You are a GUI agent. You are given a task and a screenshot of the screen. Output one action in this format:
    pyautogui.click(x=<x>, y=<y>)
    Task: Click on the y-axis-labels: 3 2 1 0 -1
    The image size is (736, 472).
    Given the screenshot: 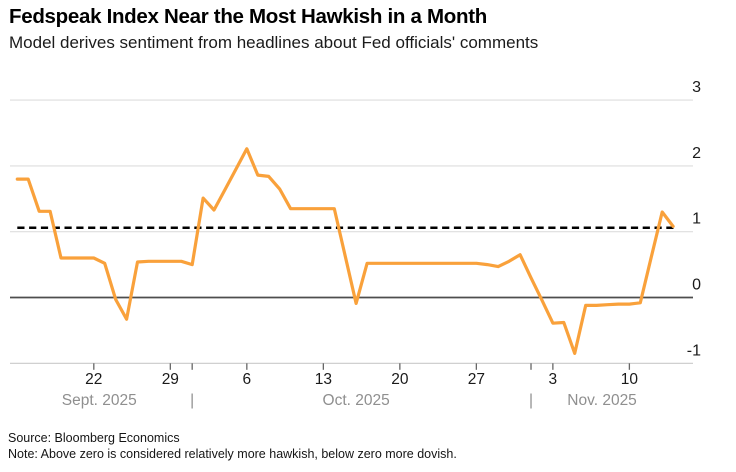 What is the action you would take?
    pyautogui.click(x=694, y=219)
    